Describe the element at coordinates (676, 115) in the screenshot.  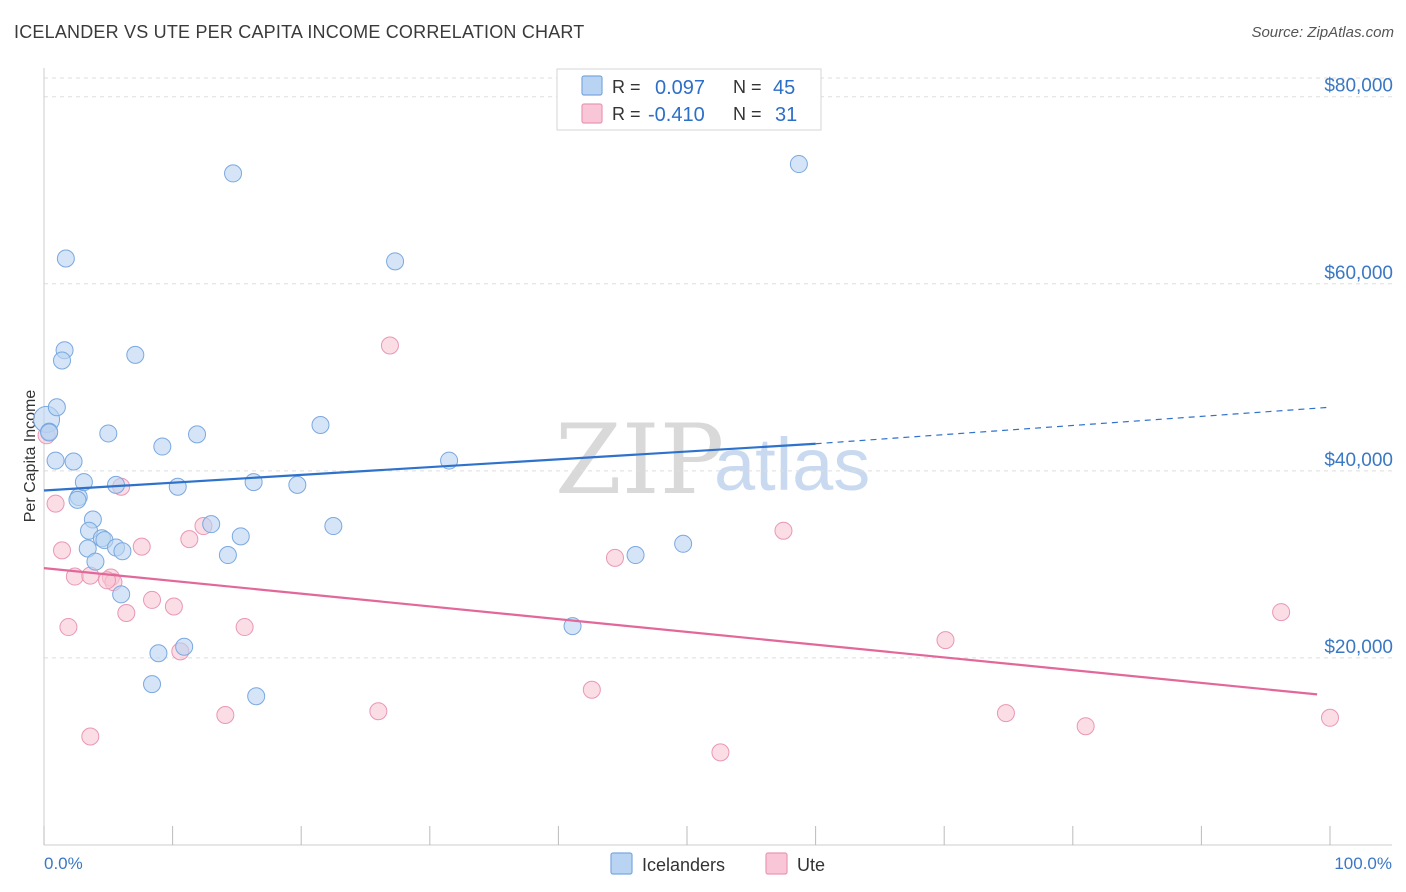
I see `legend-r-value-ute: -0.410` at that location.